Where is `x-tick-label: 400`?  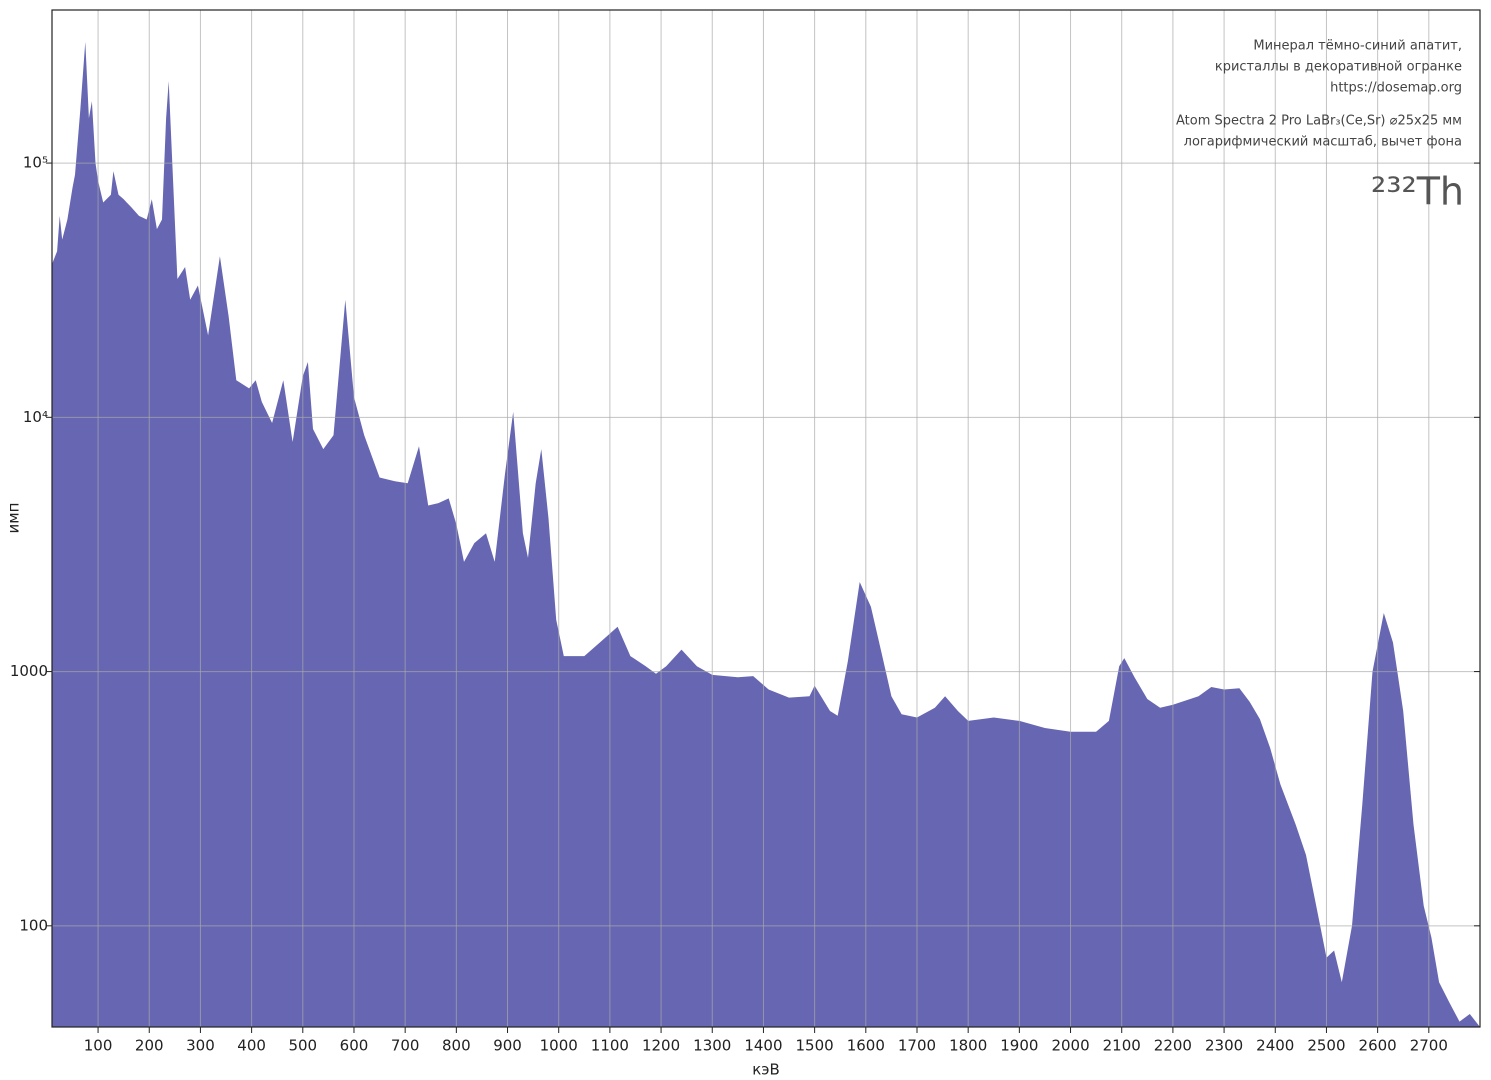 x-tick-label: 400 is located at coordinates (251, 1046).